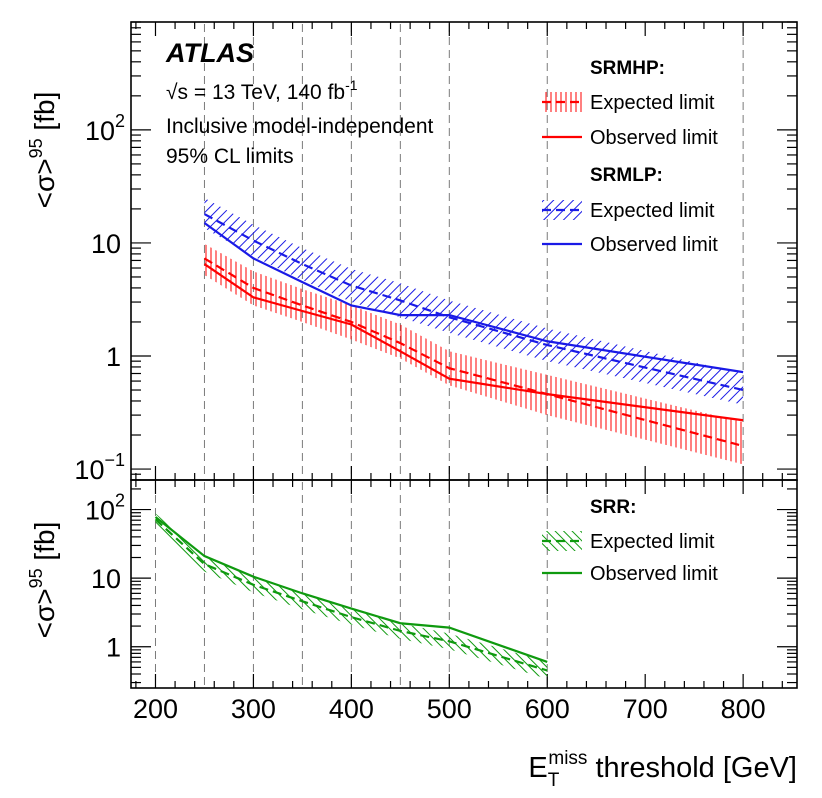 The image size is (822, 798). I want to click on x-tick-labels: 200 300 400 500 600 700 800, so click(449, 709).